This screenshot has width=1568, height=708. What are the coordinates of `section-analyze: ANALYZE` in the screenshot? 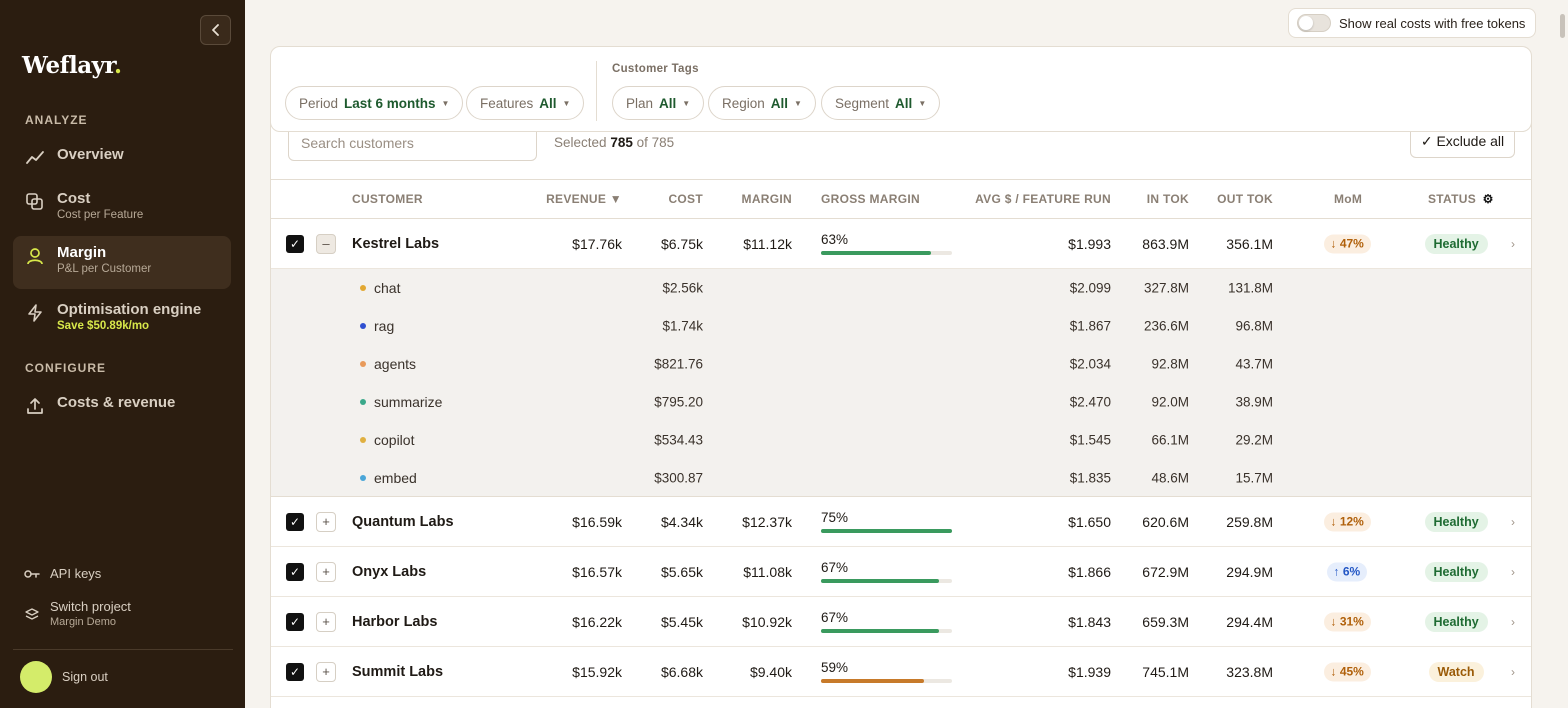 It's located at (56, 120).